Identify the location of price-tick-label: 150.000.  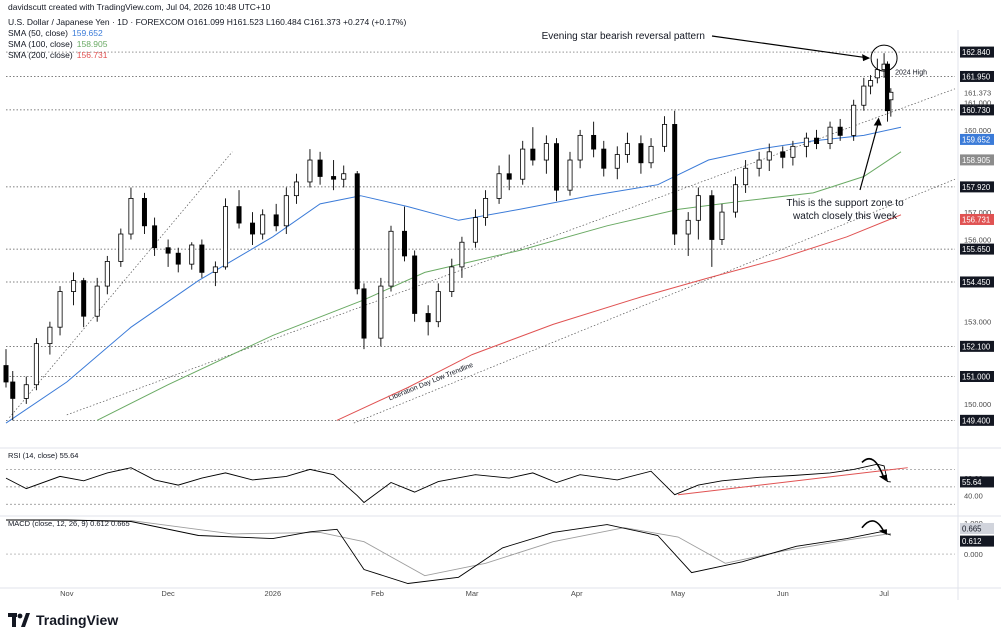
(977, 404).